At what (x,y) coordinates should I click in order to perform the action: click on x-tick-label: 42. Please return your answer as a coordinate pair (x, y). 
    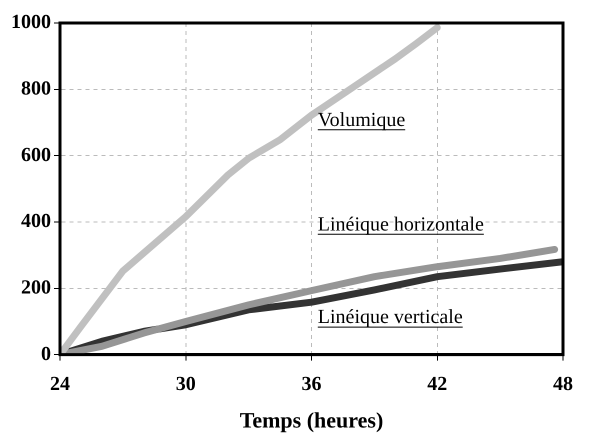
    Looking at the image, I should click on (437, 383).